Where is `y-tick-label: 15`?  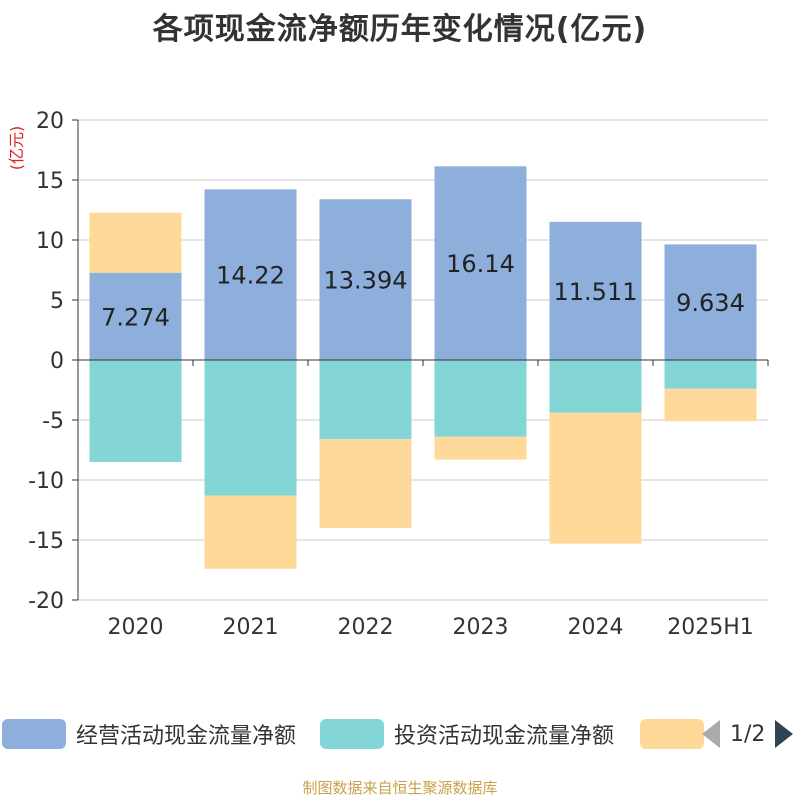
y-tick-label: 15 is located at coordinates (50, 181).